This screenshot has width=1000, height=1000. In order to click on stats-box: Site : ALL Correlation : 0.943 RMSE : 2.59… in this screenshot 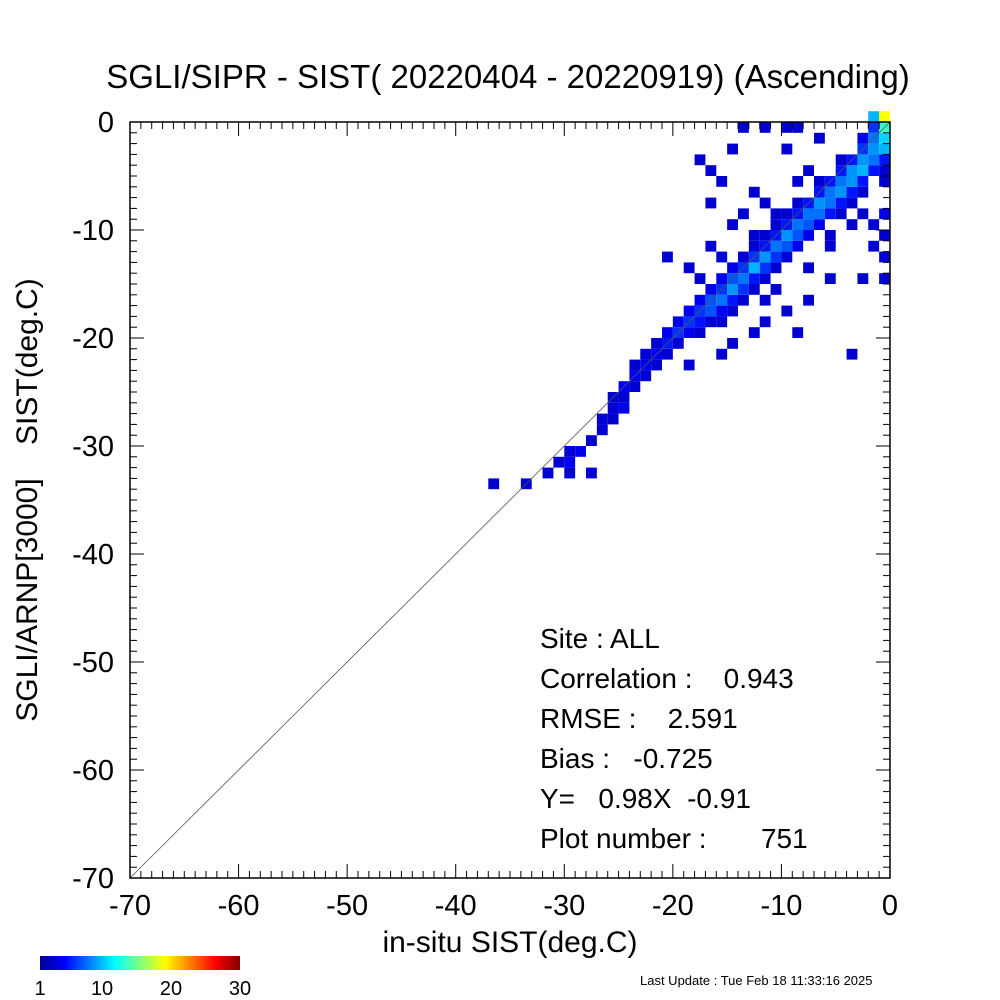, I will do `click(674, 738)`.